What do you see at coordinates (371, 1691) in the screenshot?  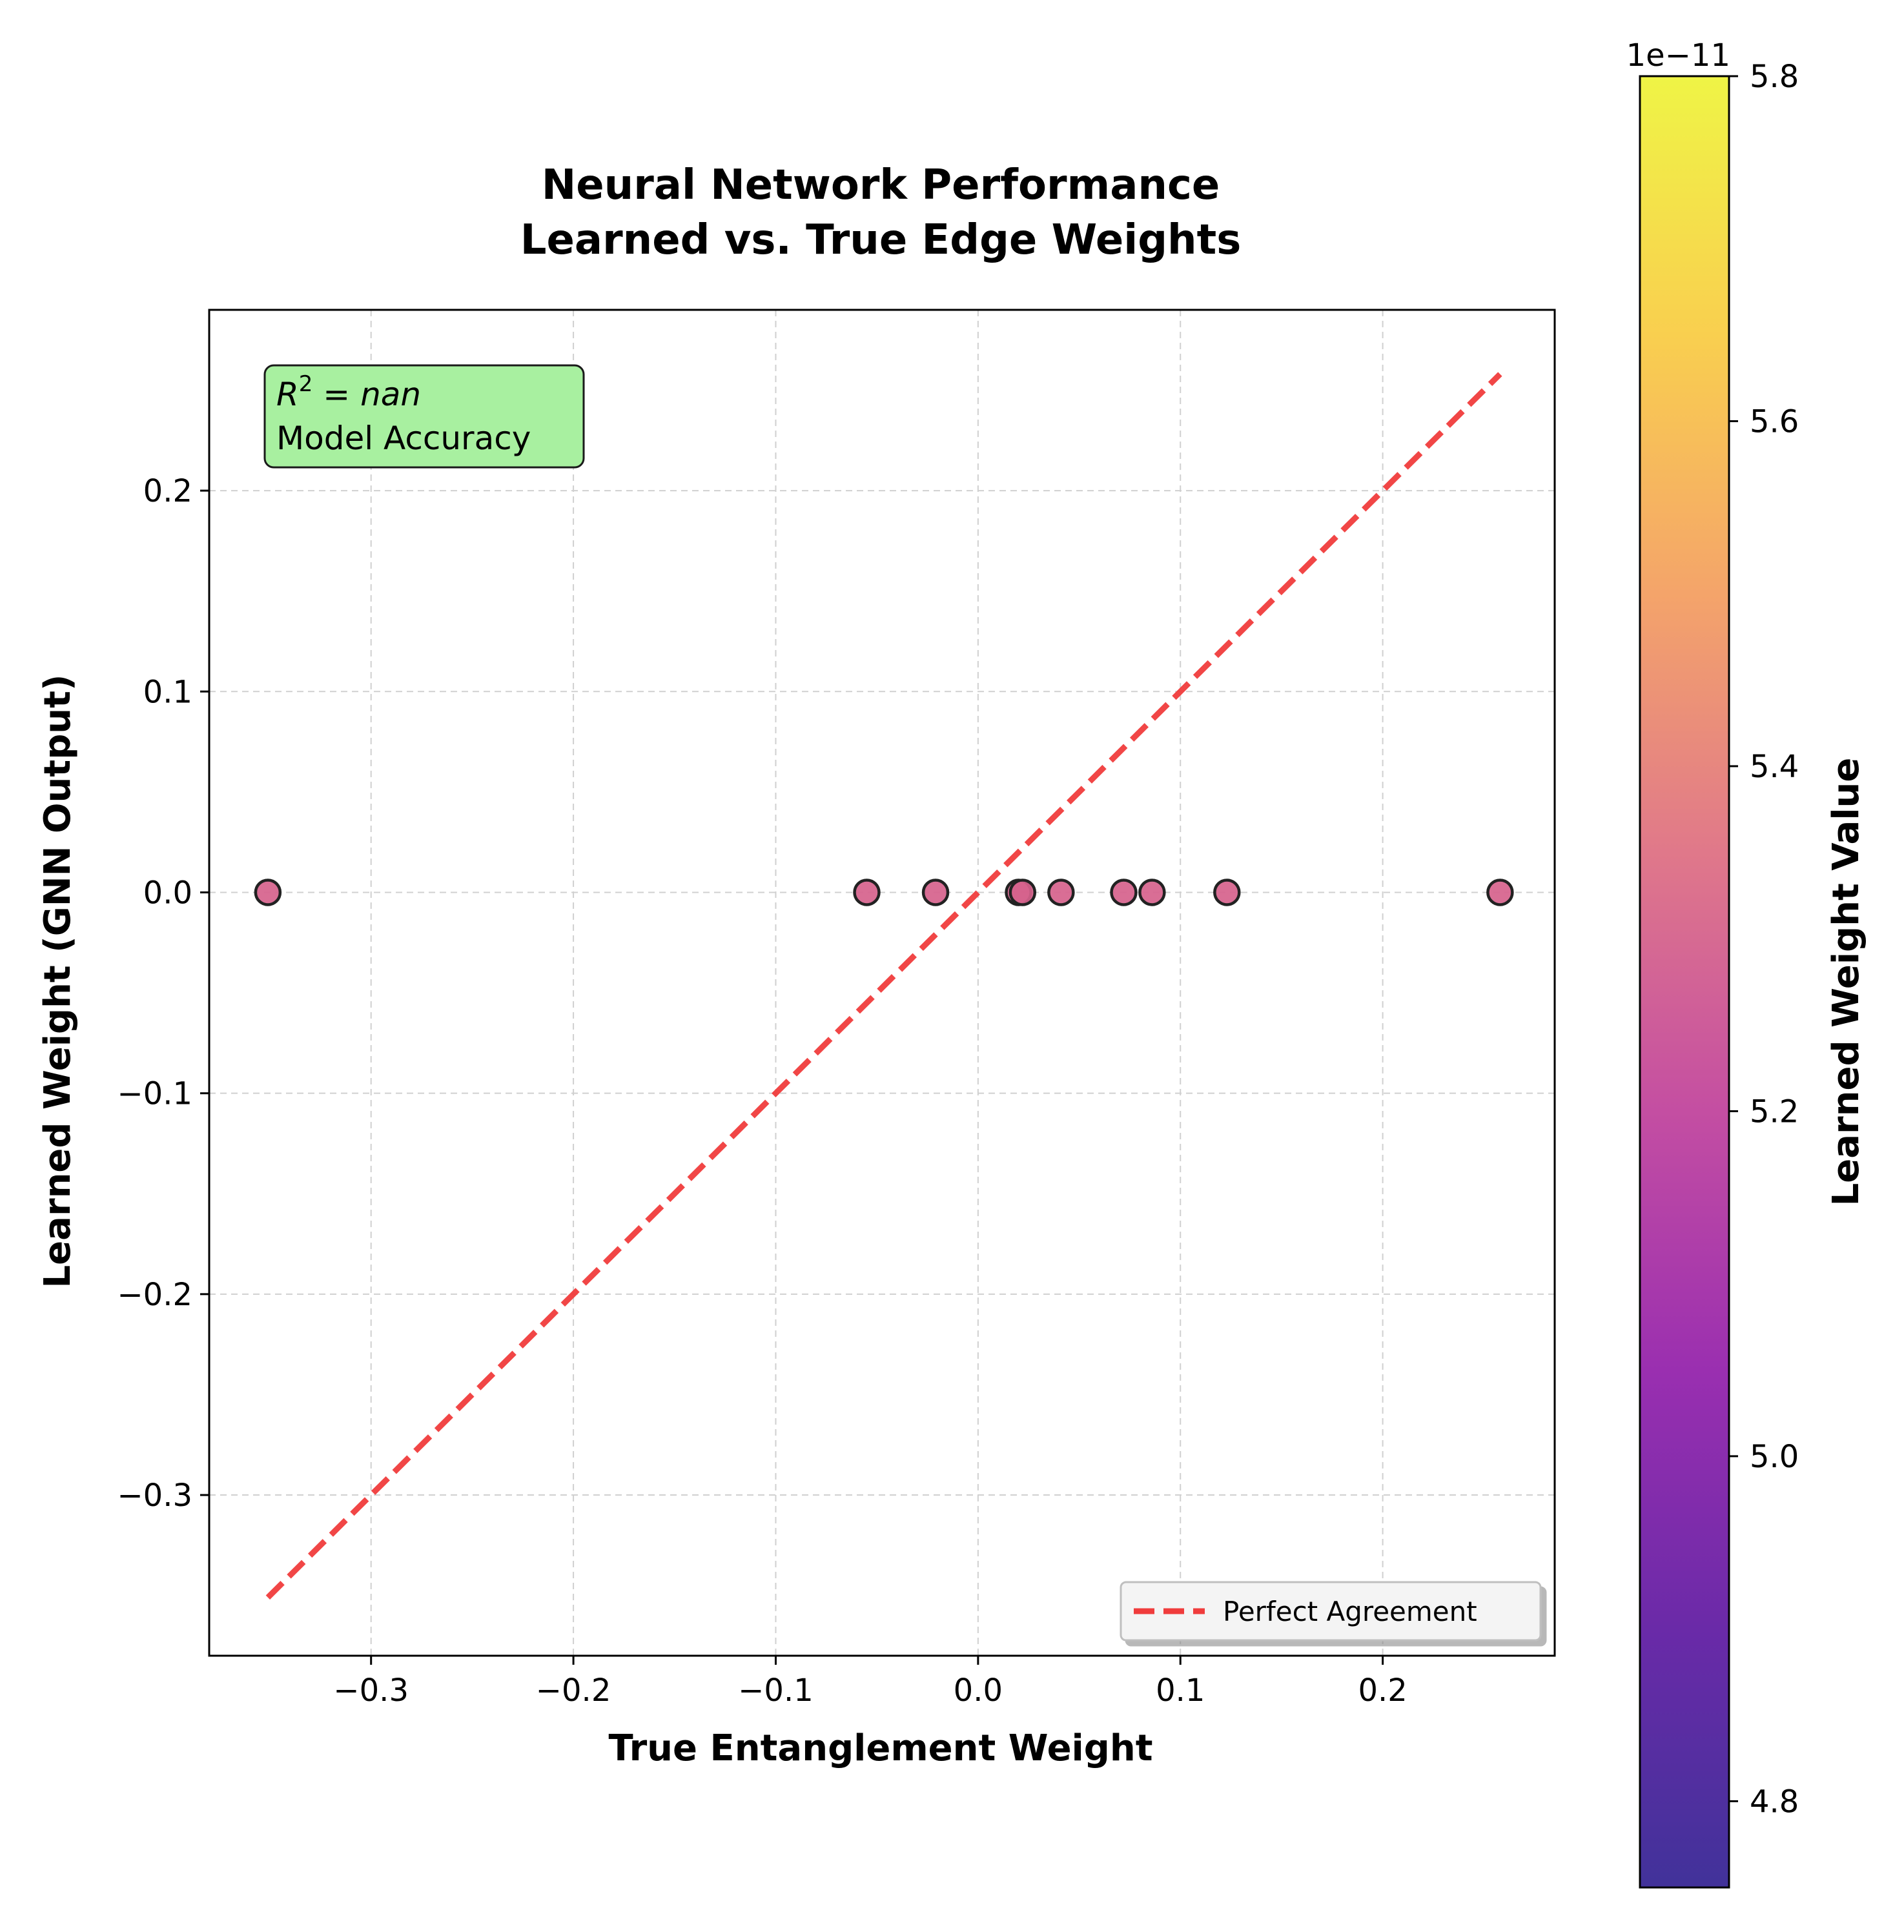 I see `x-tick-label: −0.3` at bounding box center [371, 1691].